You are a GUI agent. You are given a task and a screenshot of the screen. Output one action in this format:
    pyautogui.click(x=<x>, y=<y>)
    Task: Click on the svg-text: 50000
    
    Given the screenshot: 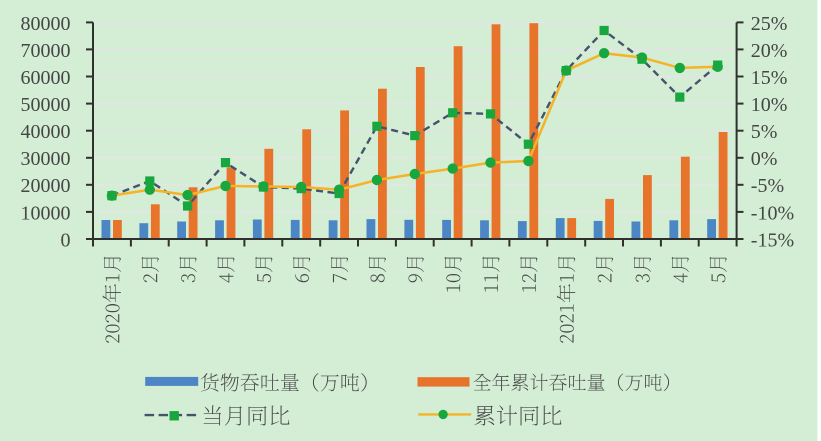 What is the action you would take?
    pyautogui.click(x=46, y=105)
    